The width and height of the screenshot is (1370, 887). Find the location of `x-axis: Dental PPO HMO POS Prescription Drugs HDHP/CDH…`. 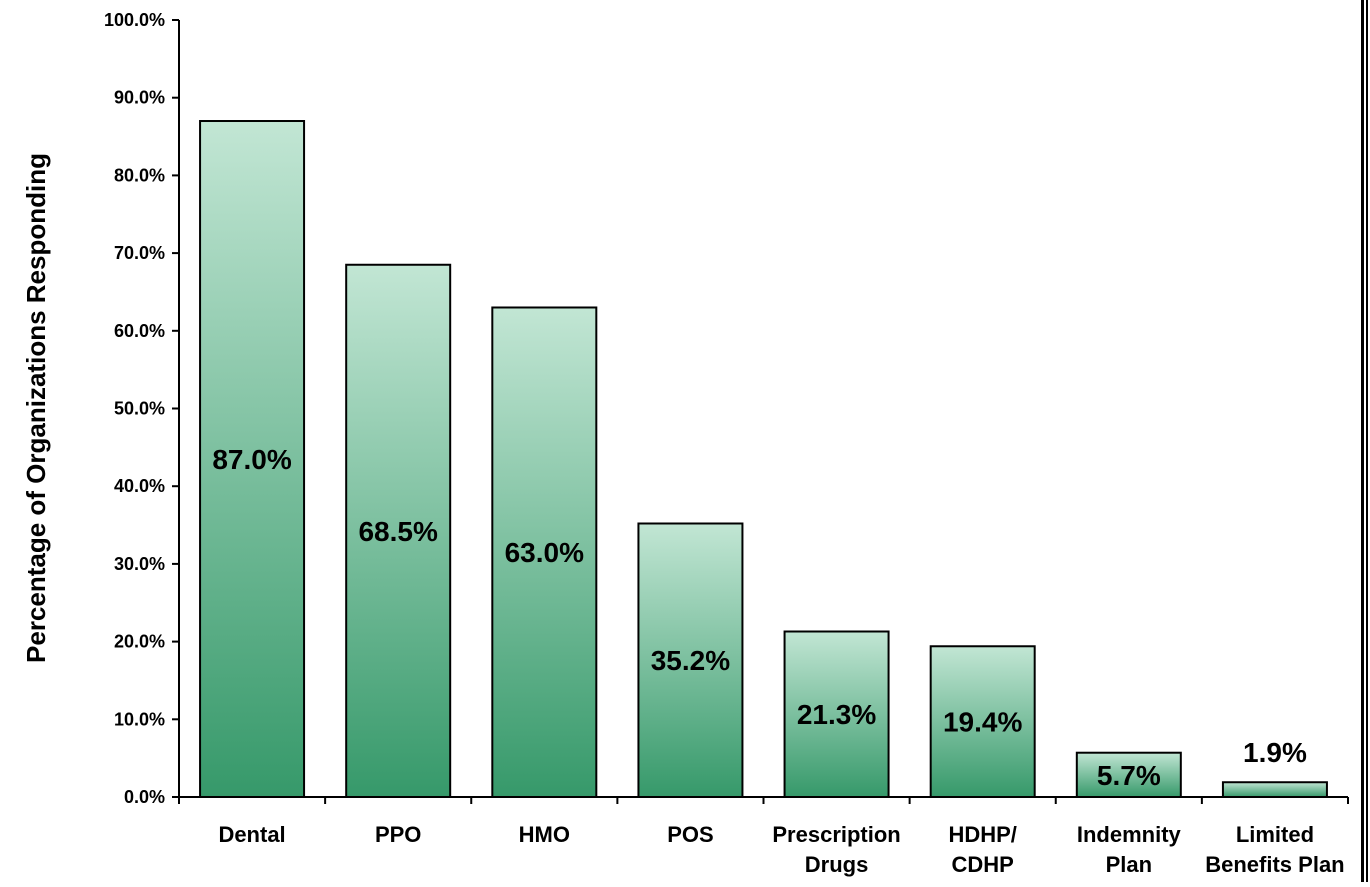

x-axis: Dental PPO HMO POS Prescription Drugs HDHP/CDH… is located at coordinates (763, 836).